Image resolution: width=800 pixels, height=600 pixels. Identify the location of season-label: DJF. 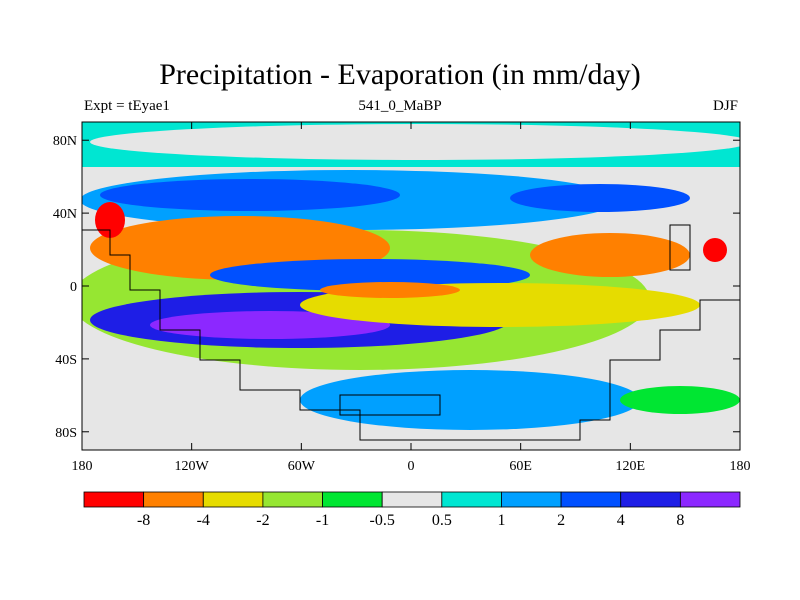
(725, 106).